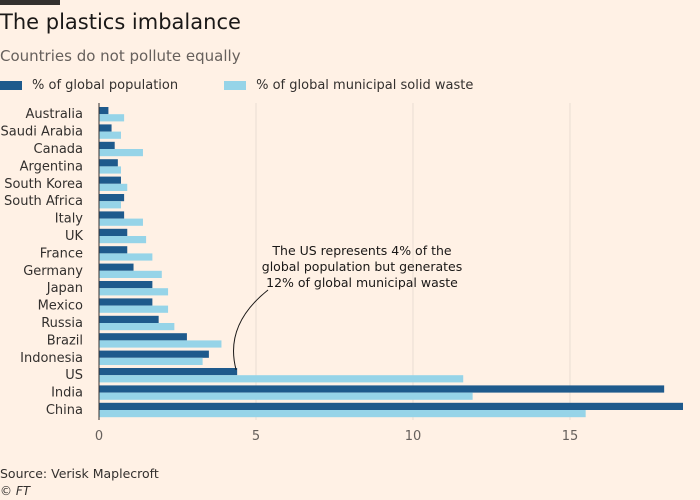 The width and height of the screenshot is (700, 500). What do you see at coordinates (30, 2) in the screenshot?
I see `top-rule` at bounding box center [30, 2].